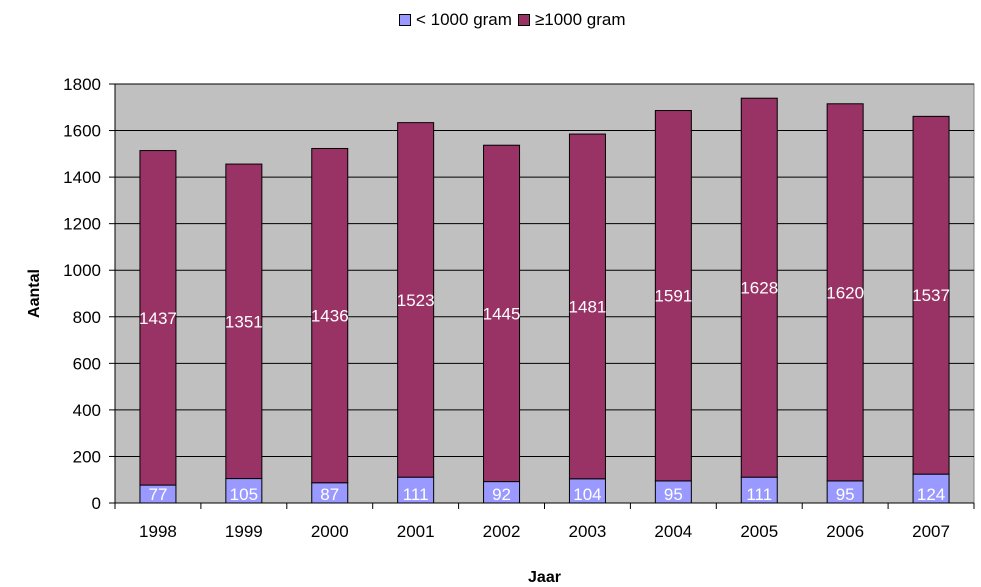  What do you see at coordinates (759, 531) in the screenshot?
I see `x-tick-label: 2005` at bounding box center [759, 531].